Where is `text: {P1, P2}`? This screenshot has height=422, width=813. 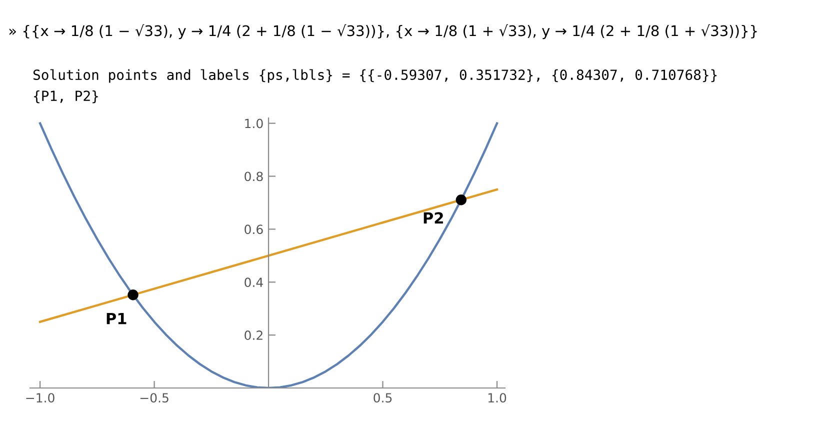 text: {P1, P2} is located at coordinates (66, 97).